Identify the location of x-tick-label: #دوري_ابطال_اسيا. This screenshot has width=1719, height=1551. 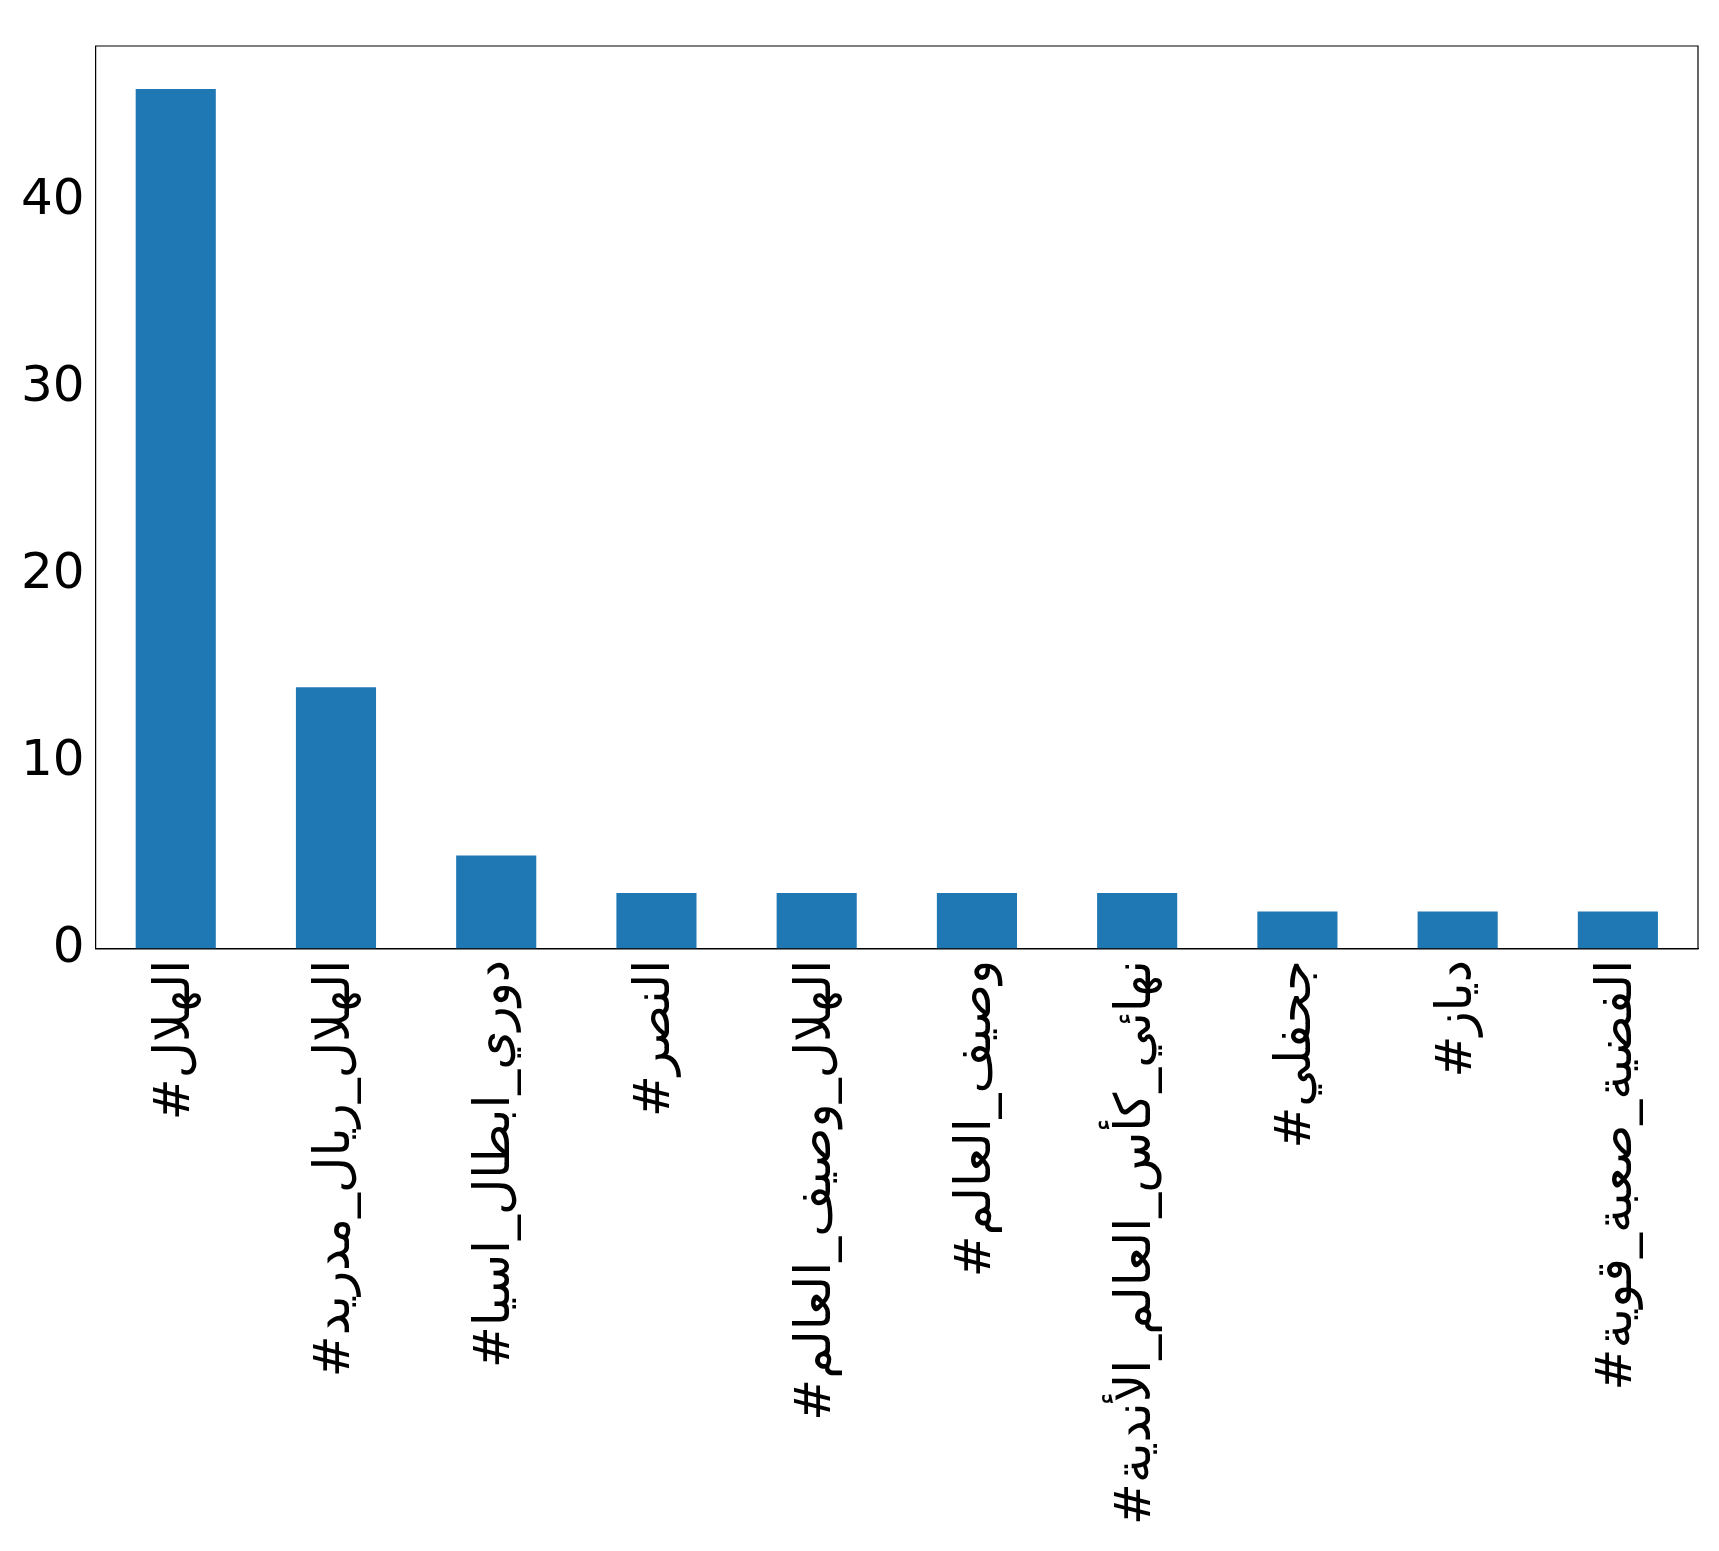
(493, 1164).